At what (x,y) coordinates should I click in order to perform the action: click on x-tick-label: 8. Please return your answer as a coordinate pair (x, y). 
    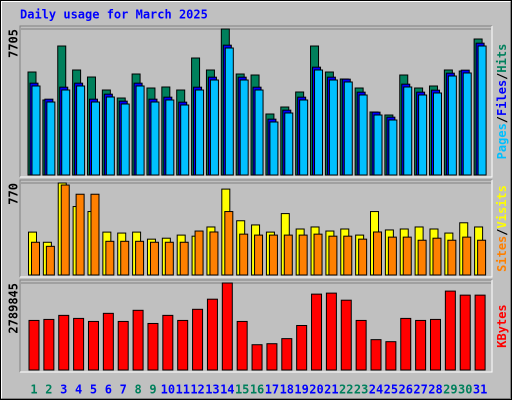
    Looking at the image, I should click on (137, 390).